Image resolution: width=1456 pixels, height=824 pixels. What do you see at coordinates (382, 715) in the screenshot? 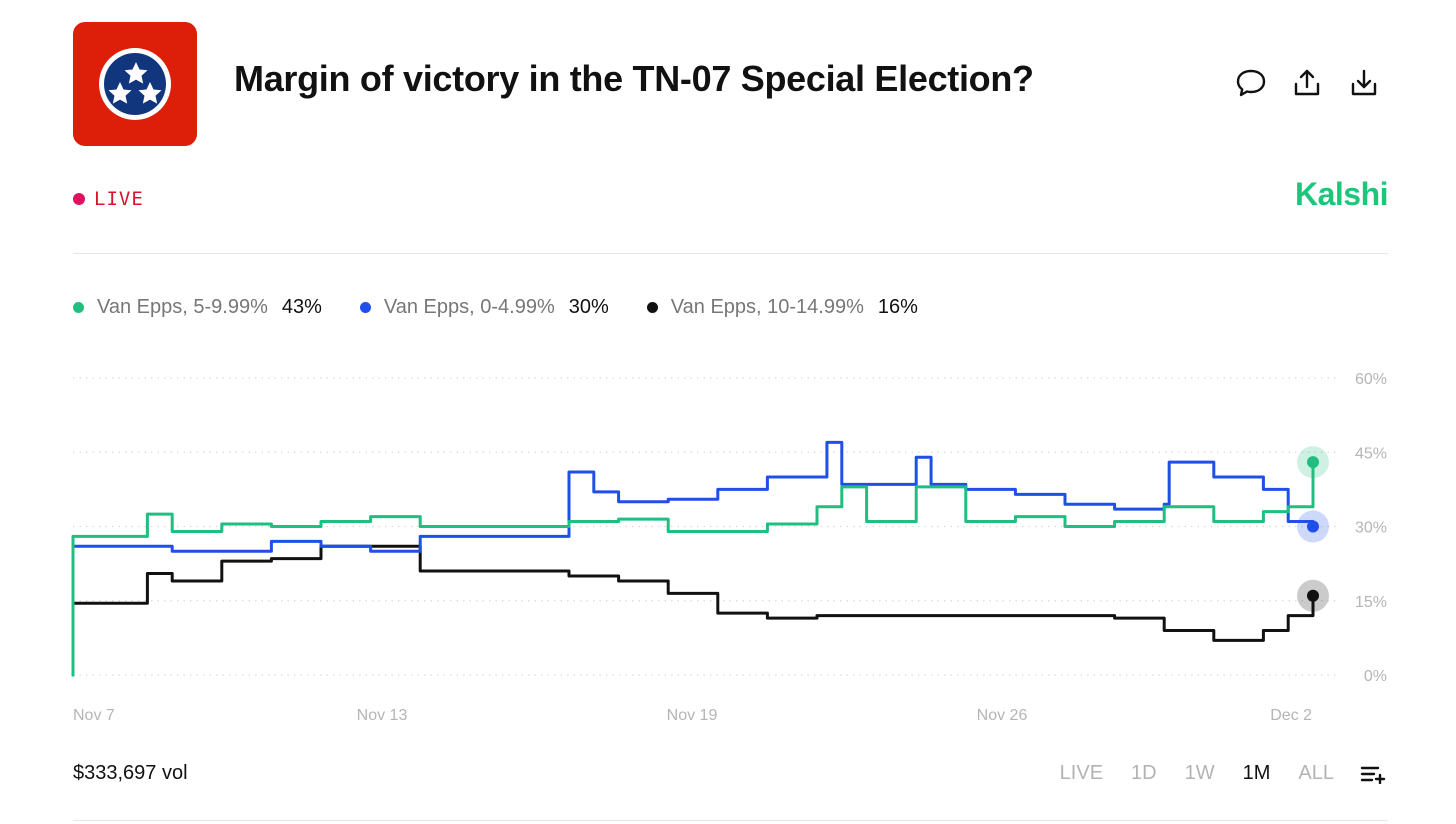
I see `x-tick-label: Nov 13` at bounding box center [382, 715].